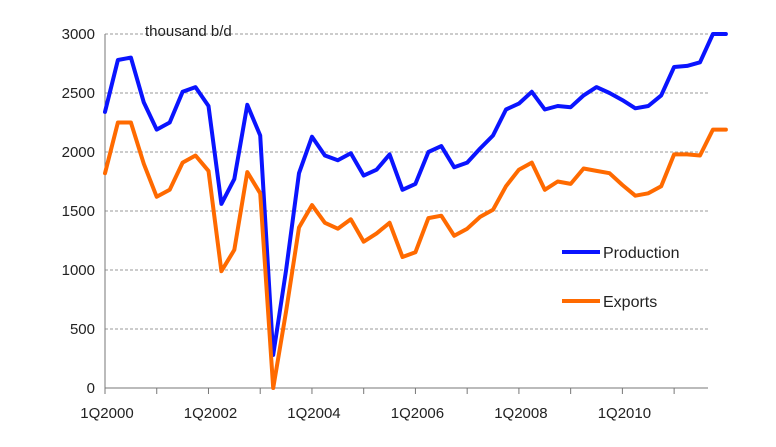  What do you see at coordinates (78, 152) in the screenshot?
I see `y-tick-label: 2000` at bounding box center [78, 152].